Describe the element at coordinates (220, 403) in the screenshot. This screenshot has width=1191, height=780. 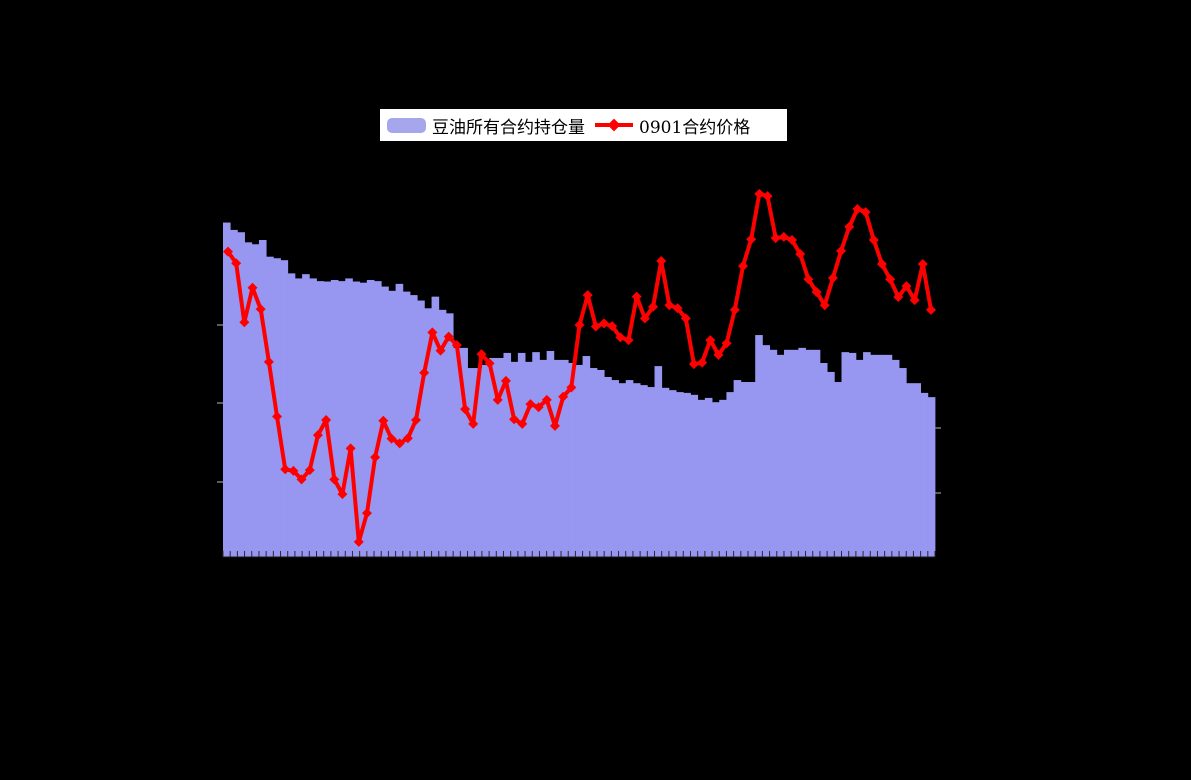
I see `left-axis-ticks` at that location.